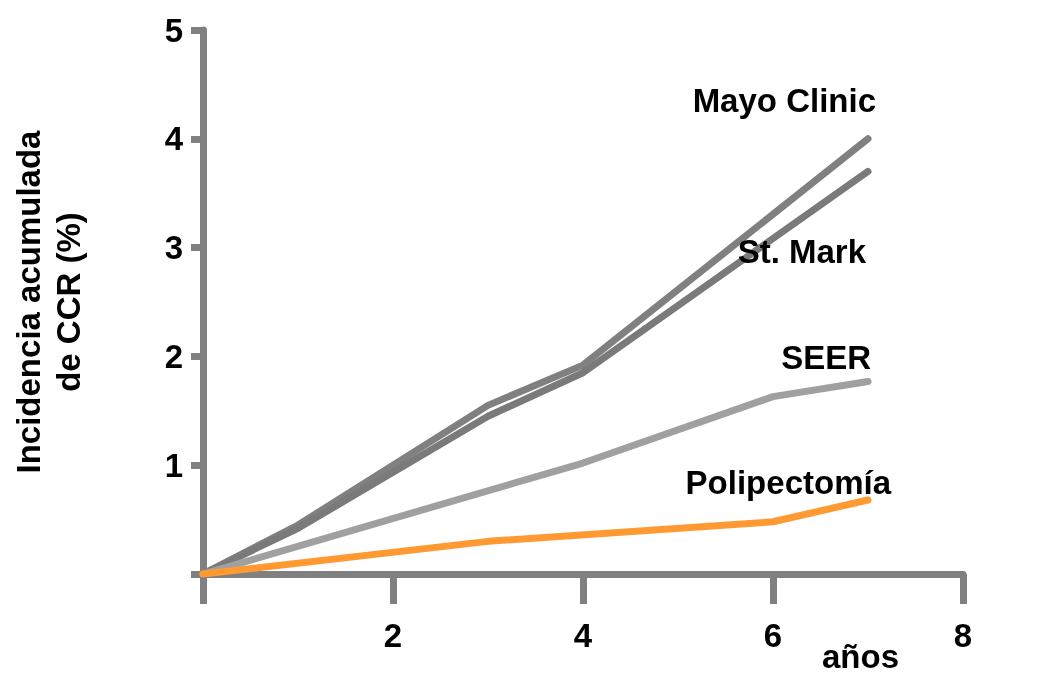 This screenshot has width=1041, height=692. What do you see at coordinates (826, 357) in the screenshot?
I see `series-label: SEER` at bounding box center [826, 357].